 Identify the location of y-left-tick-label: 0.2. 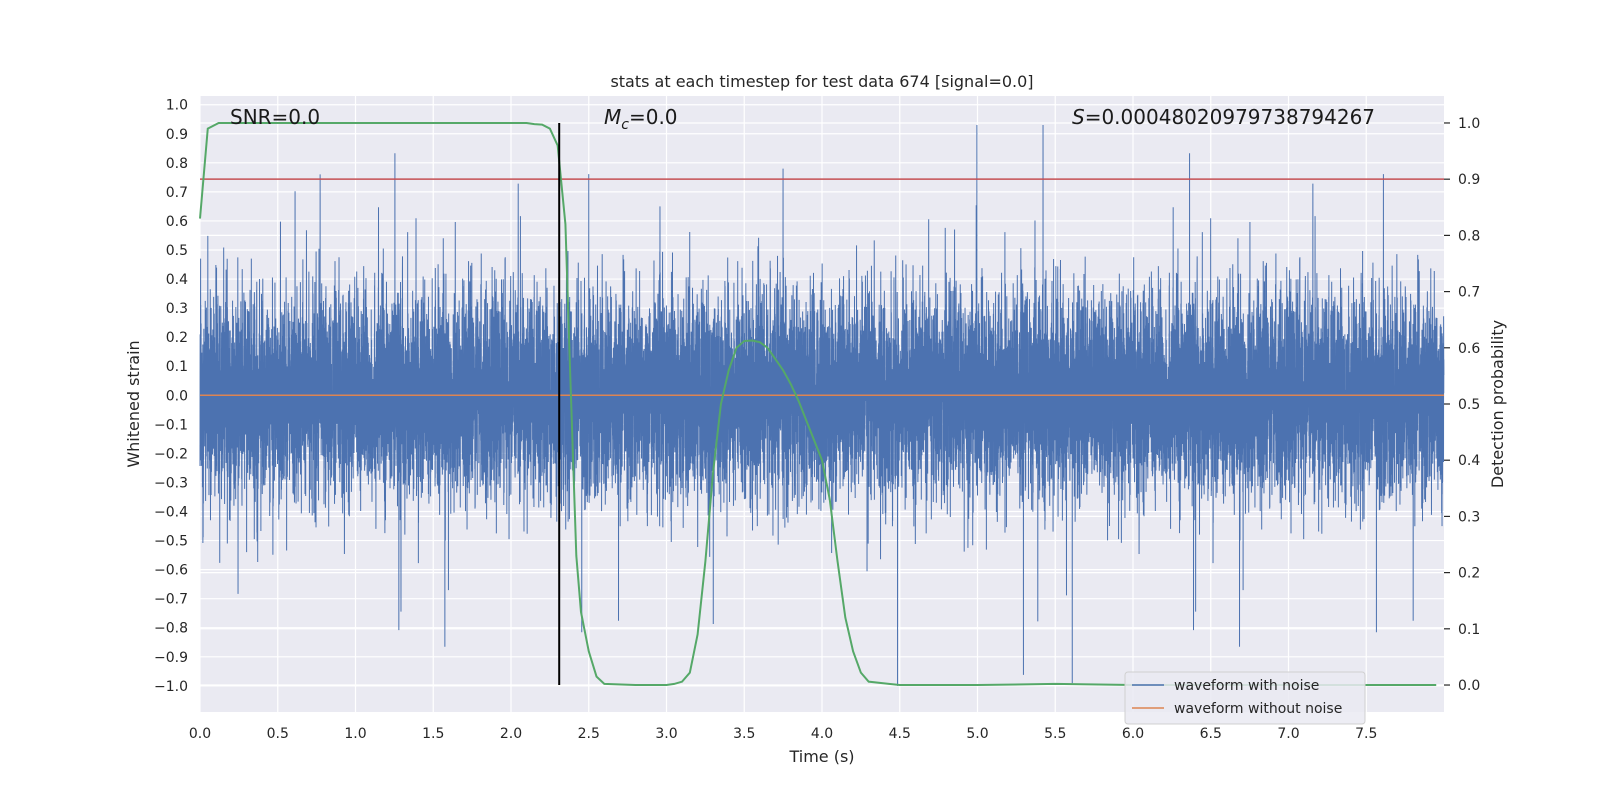
(177, 338).